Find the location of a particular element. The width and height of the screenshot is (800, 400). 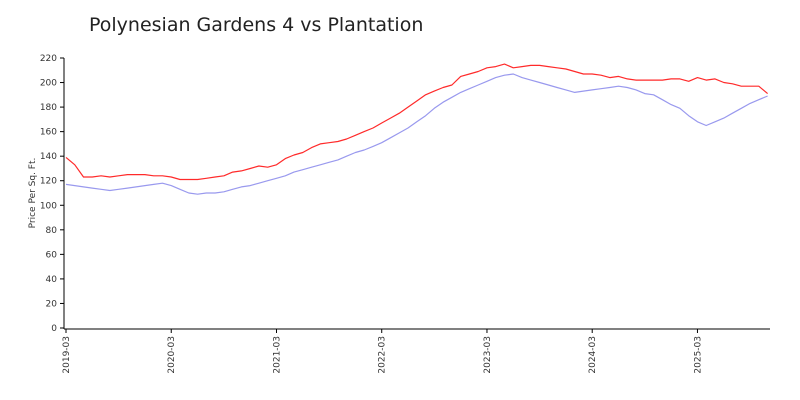

x-tick-label: 2019-03 is located at coordinates (67, 355).